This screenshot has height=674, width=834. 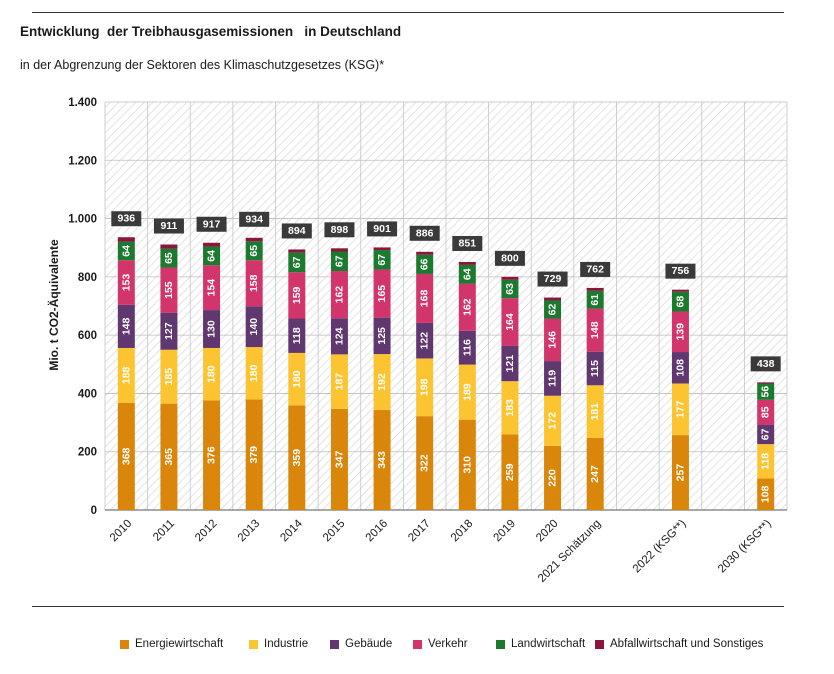 What do you see at coordinates (334, 531) in the screenshot?
I see `x-tick-label: 2015` at bounding box center [334, 531].